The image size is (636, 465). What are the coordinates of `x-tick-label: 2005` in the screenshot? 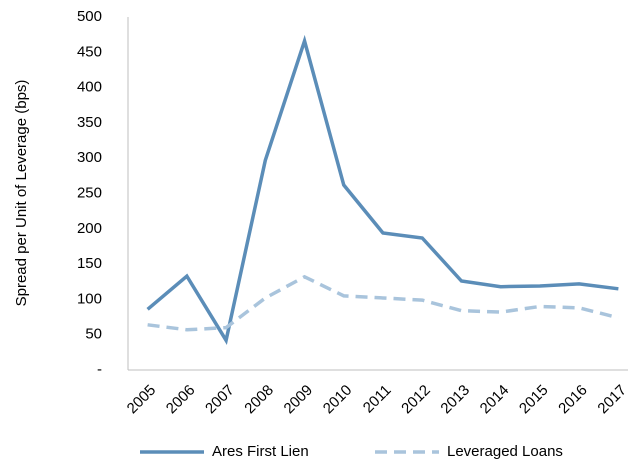 It's located at (142, 400).